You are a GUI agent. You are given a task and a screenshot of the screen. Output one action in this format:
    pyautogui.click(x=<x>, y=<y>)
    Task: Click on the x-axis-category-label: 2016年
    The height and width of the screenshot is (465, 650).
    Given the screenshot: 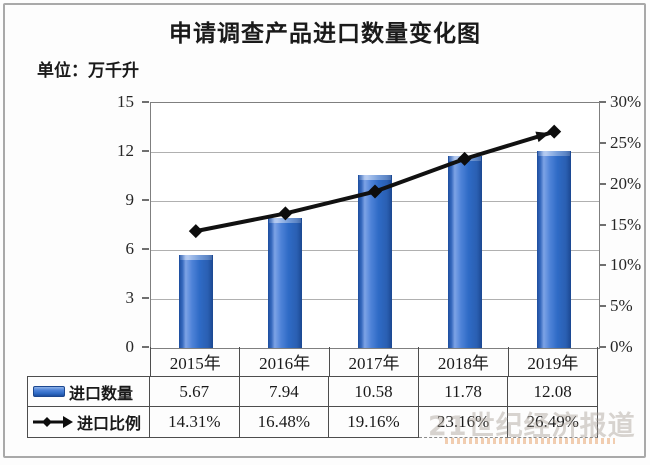 What is the action you would take?
    pyautogui.click(x=285, y=361)
    